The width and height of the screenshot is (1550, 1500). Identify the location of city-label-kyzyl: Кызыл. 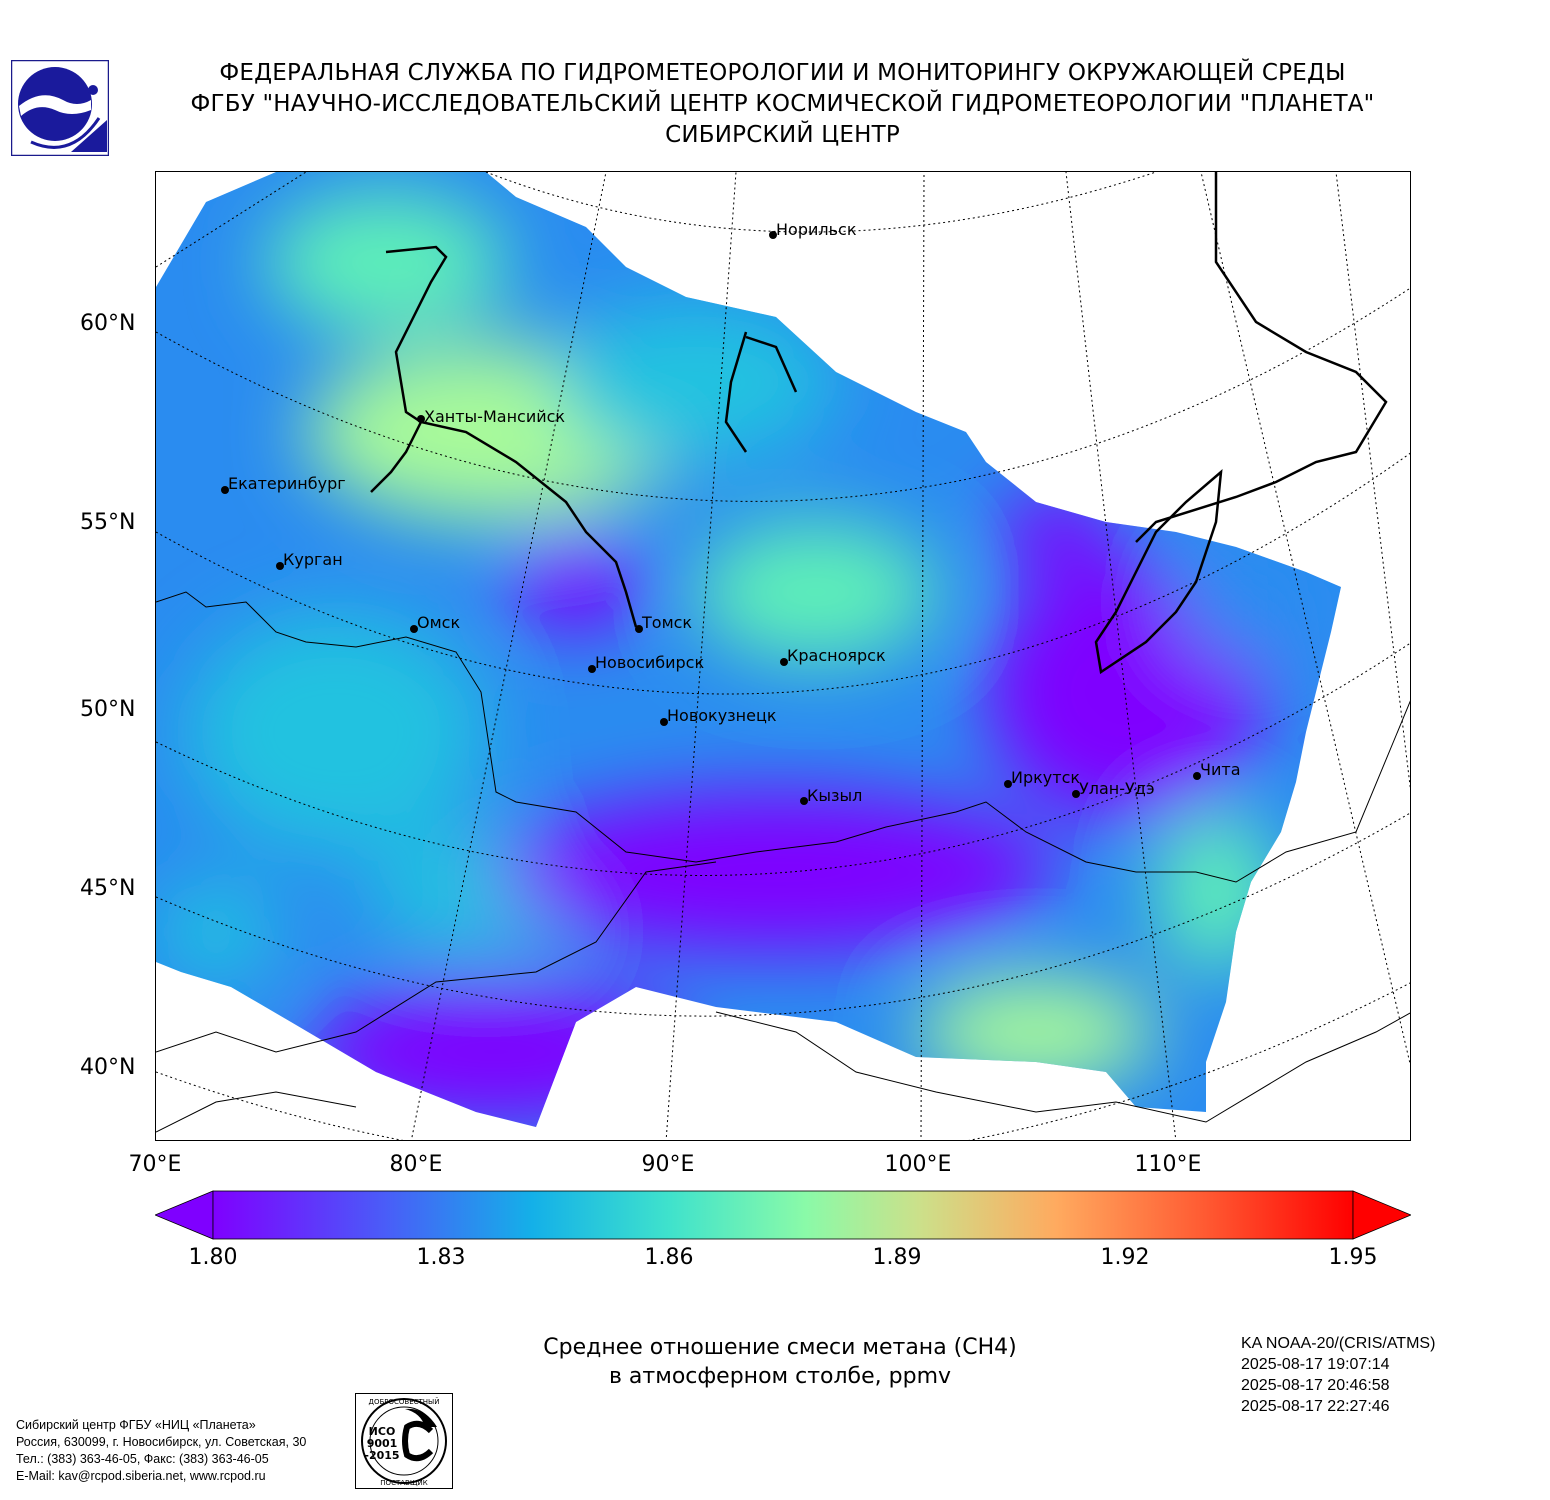
(834, 795).